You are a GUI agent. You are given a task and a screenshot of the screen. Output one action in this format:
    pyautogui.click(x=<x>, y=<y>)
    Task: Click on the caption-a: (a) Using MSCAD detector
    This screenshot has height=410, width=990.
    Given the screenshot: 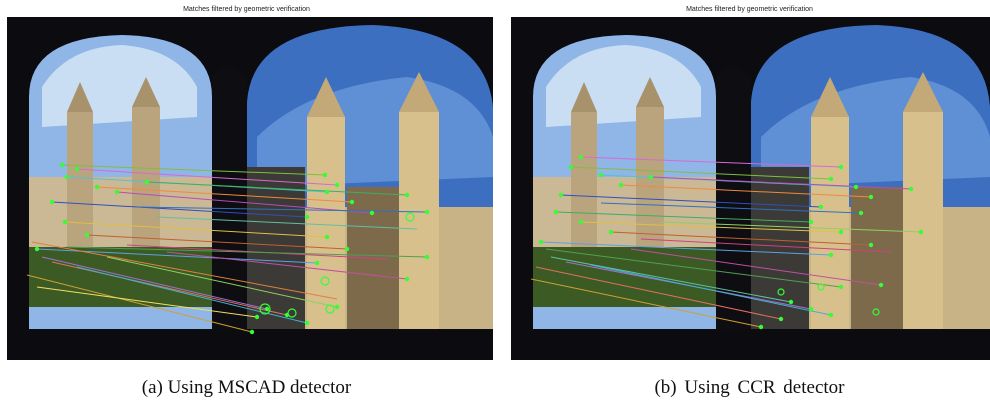 What is the action you would take?
    pyautogui.click(x=246, y=387)
    